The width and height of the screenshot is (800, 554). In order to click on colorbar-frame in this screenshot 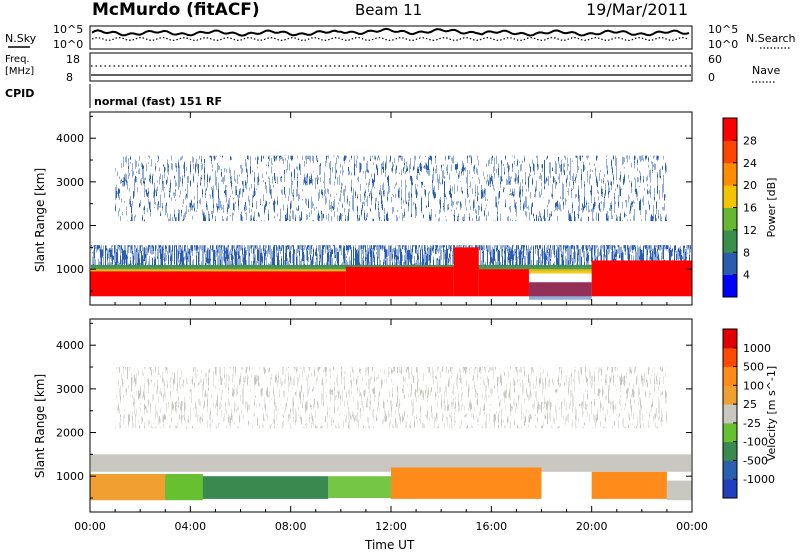, I will do `click(730, 413)`.